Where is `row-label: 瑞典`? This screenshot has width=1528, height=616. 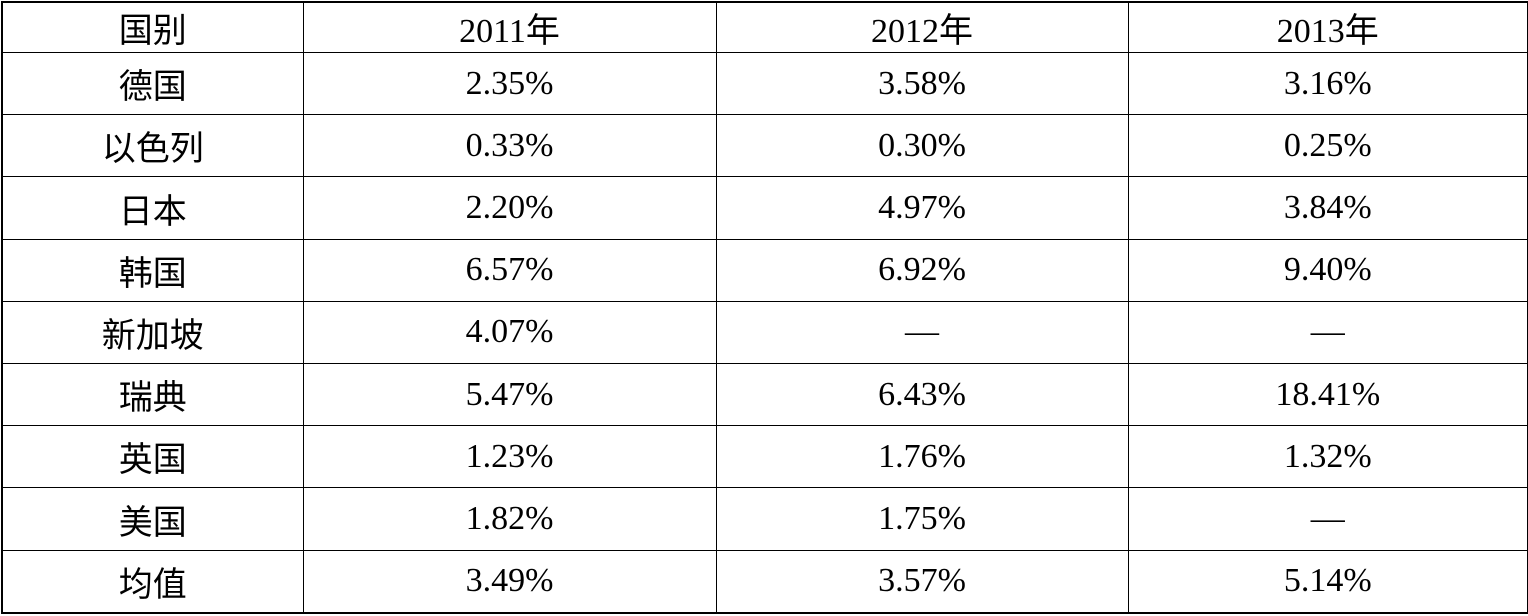 row-label: 瑞典 is located at coordinates (152, 395).